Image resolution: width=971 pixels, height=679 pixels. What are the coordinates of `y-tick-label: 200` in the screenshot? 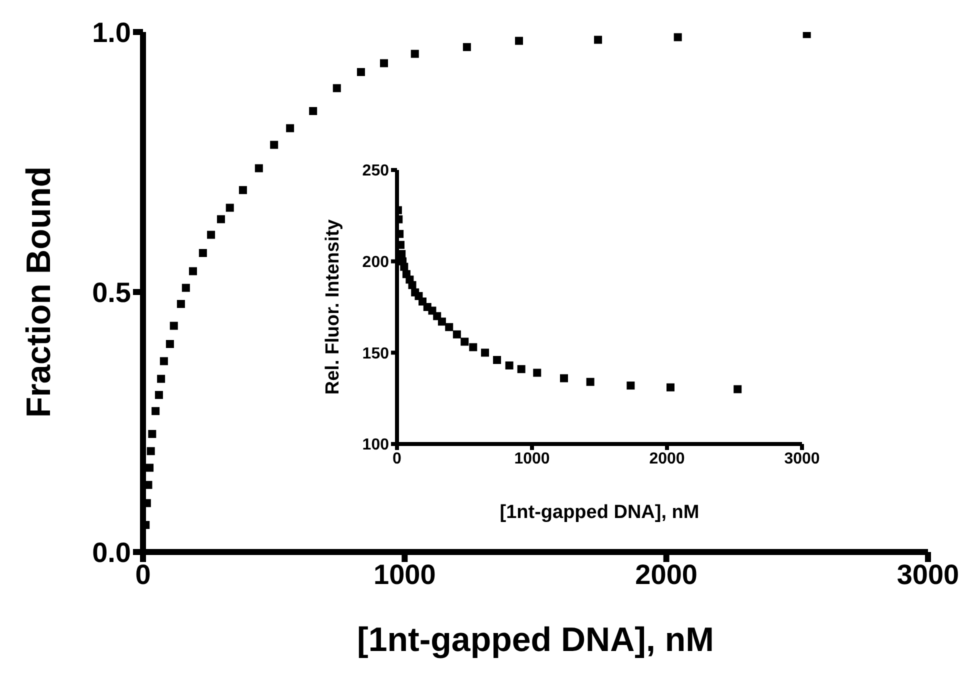 It's located at (376, 263).